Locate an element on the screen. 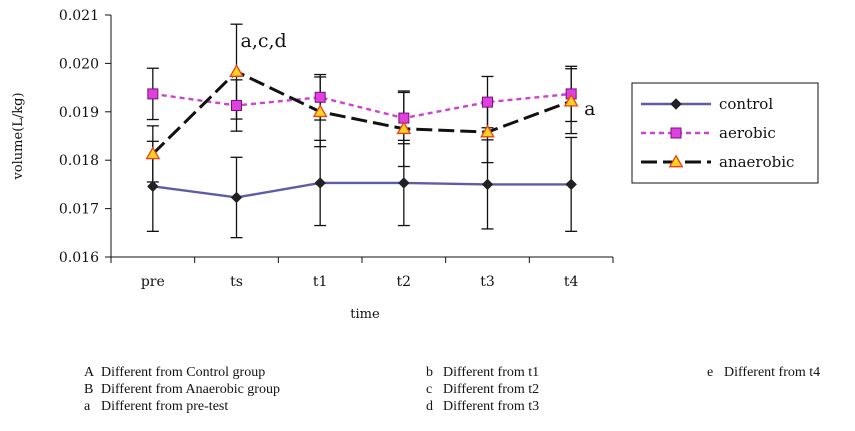 The image size is (855, 431). x-axis-label: time is located at coordinates (365, 314).